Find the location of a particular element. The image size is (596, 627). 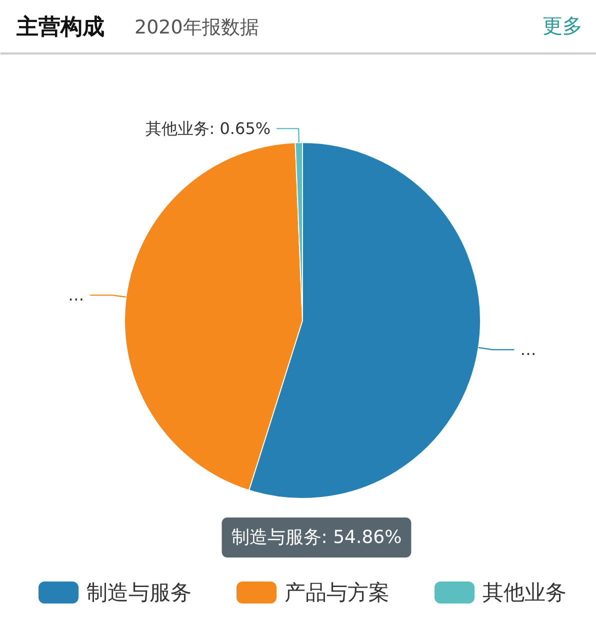

chart-subtitle: 2020年报数据 is located at coordinates (196, 27).